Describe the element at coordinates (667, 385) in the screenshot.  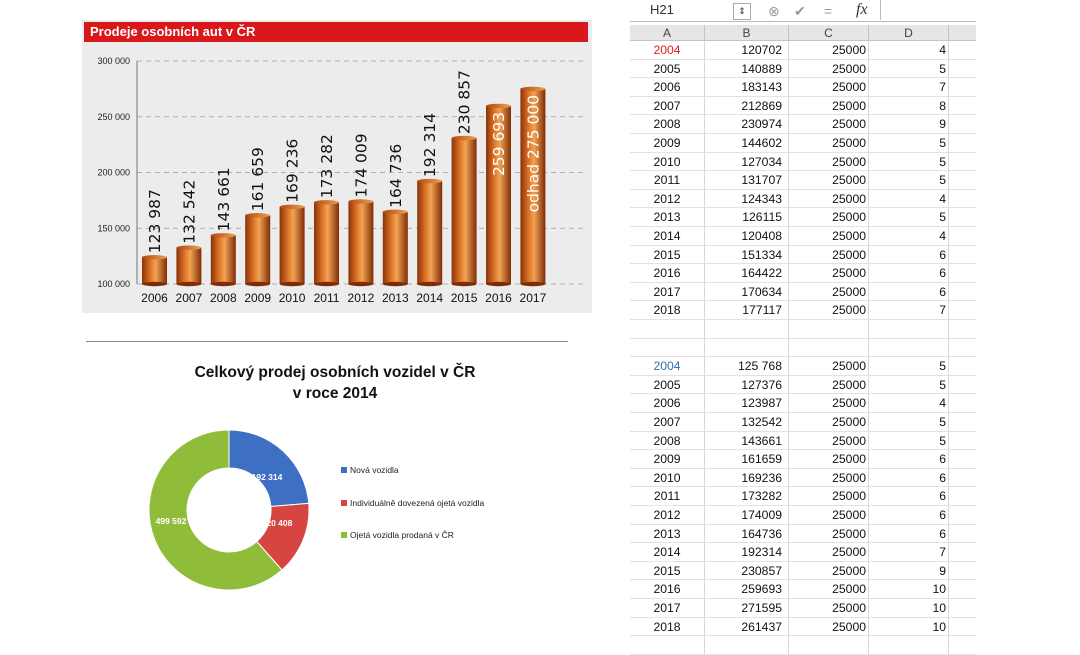
I see `table2-row-cell-a: 2005` at that location.